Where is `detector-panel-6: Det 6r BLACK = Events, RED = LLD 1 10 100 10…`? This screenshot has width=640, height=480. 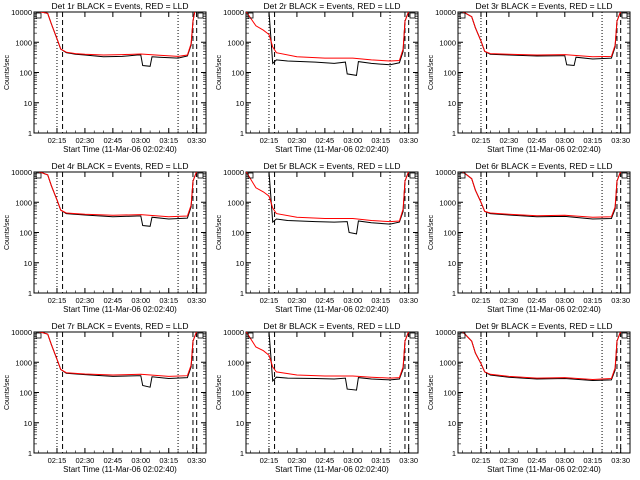
detector-panel-6: Det 6r BLACK = Events, RED = LLD 1 10 100 10… is located at coordinates (529, 237).